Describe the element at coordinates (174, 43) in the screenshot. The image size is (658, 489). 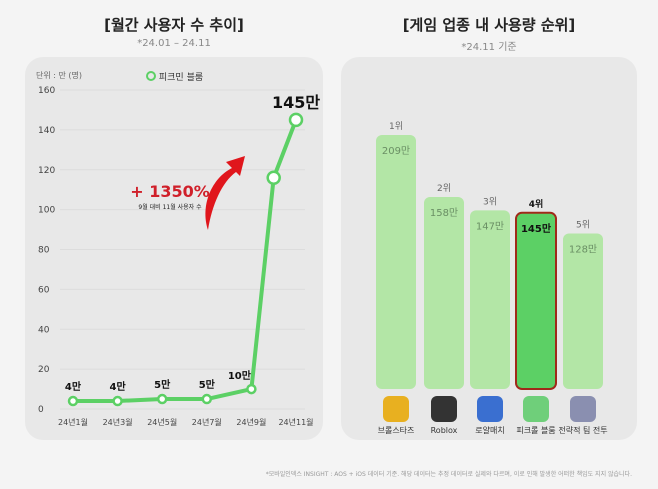
I see `line-chart-subtitle: *24.01 – 24.11` at that location.